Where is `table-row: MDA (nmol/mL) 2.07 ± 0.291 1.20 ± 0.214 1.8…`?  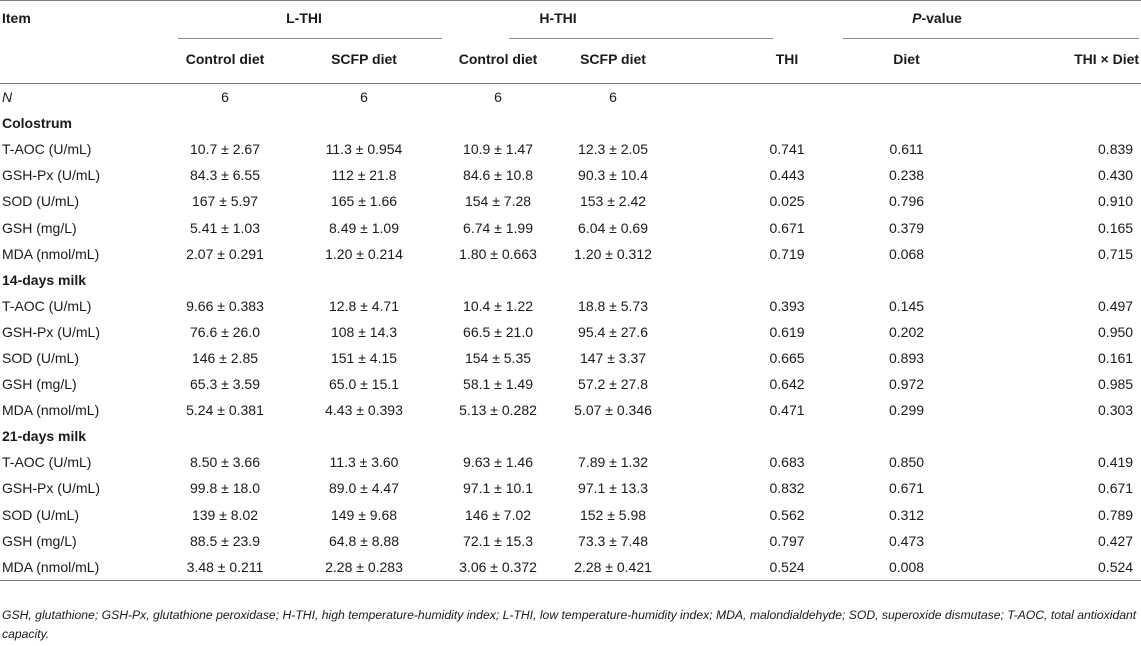 table-row: MDA (nmol/mL) 2.07 ± 0.291 1.20 ± 0.214 1.8… is located at coordinates (570, 254).